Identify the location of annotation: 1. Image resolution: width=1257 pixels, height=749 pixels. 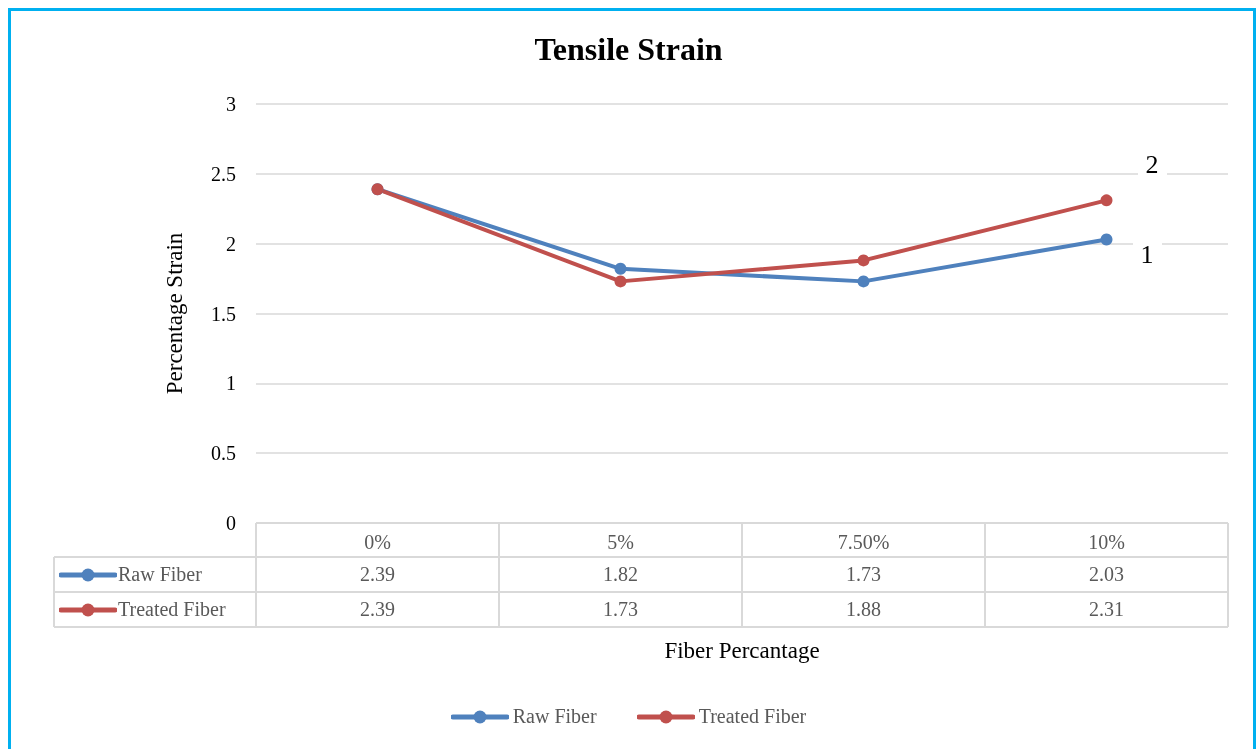
(1147, 255).